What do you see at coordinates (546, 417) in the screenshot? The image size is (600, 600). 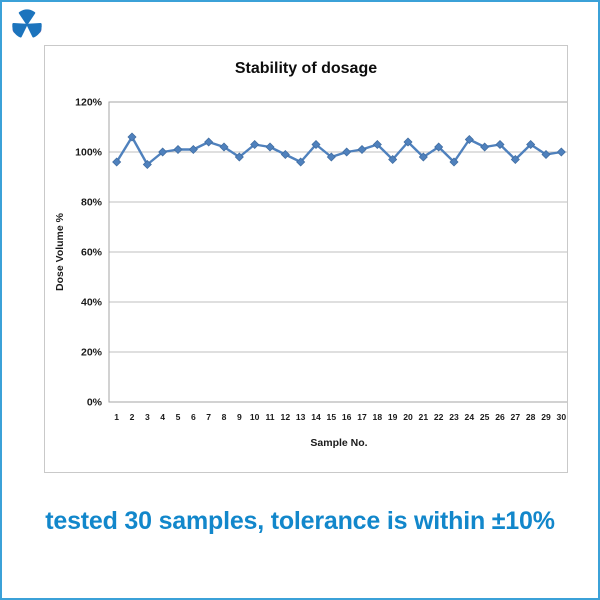 I see `x-tick-label: 29` at bounding box center [546, 417].